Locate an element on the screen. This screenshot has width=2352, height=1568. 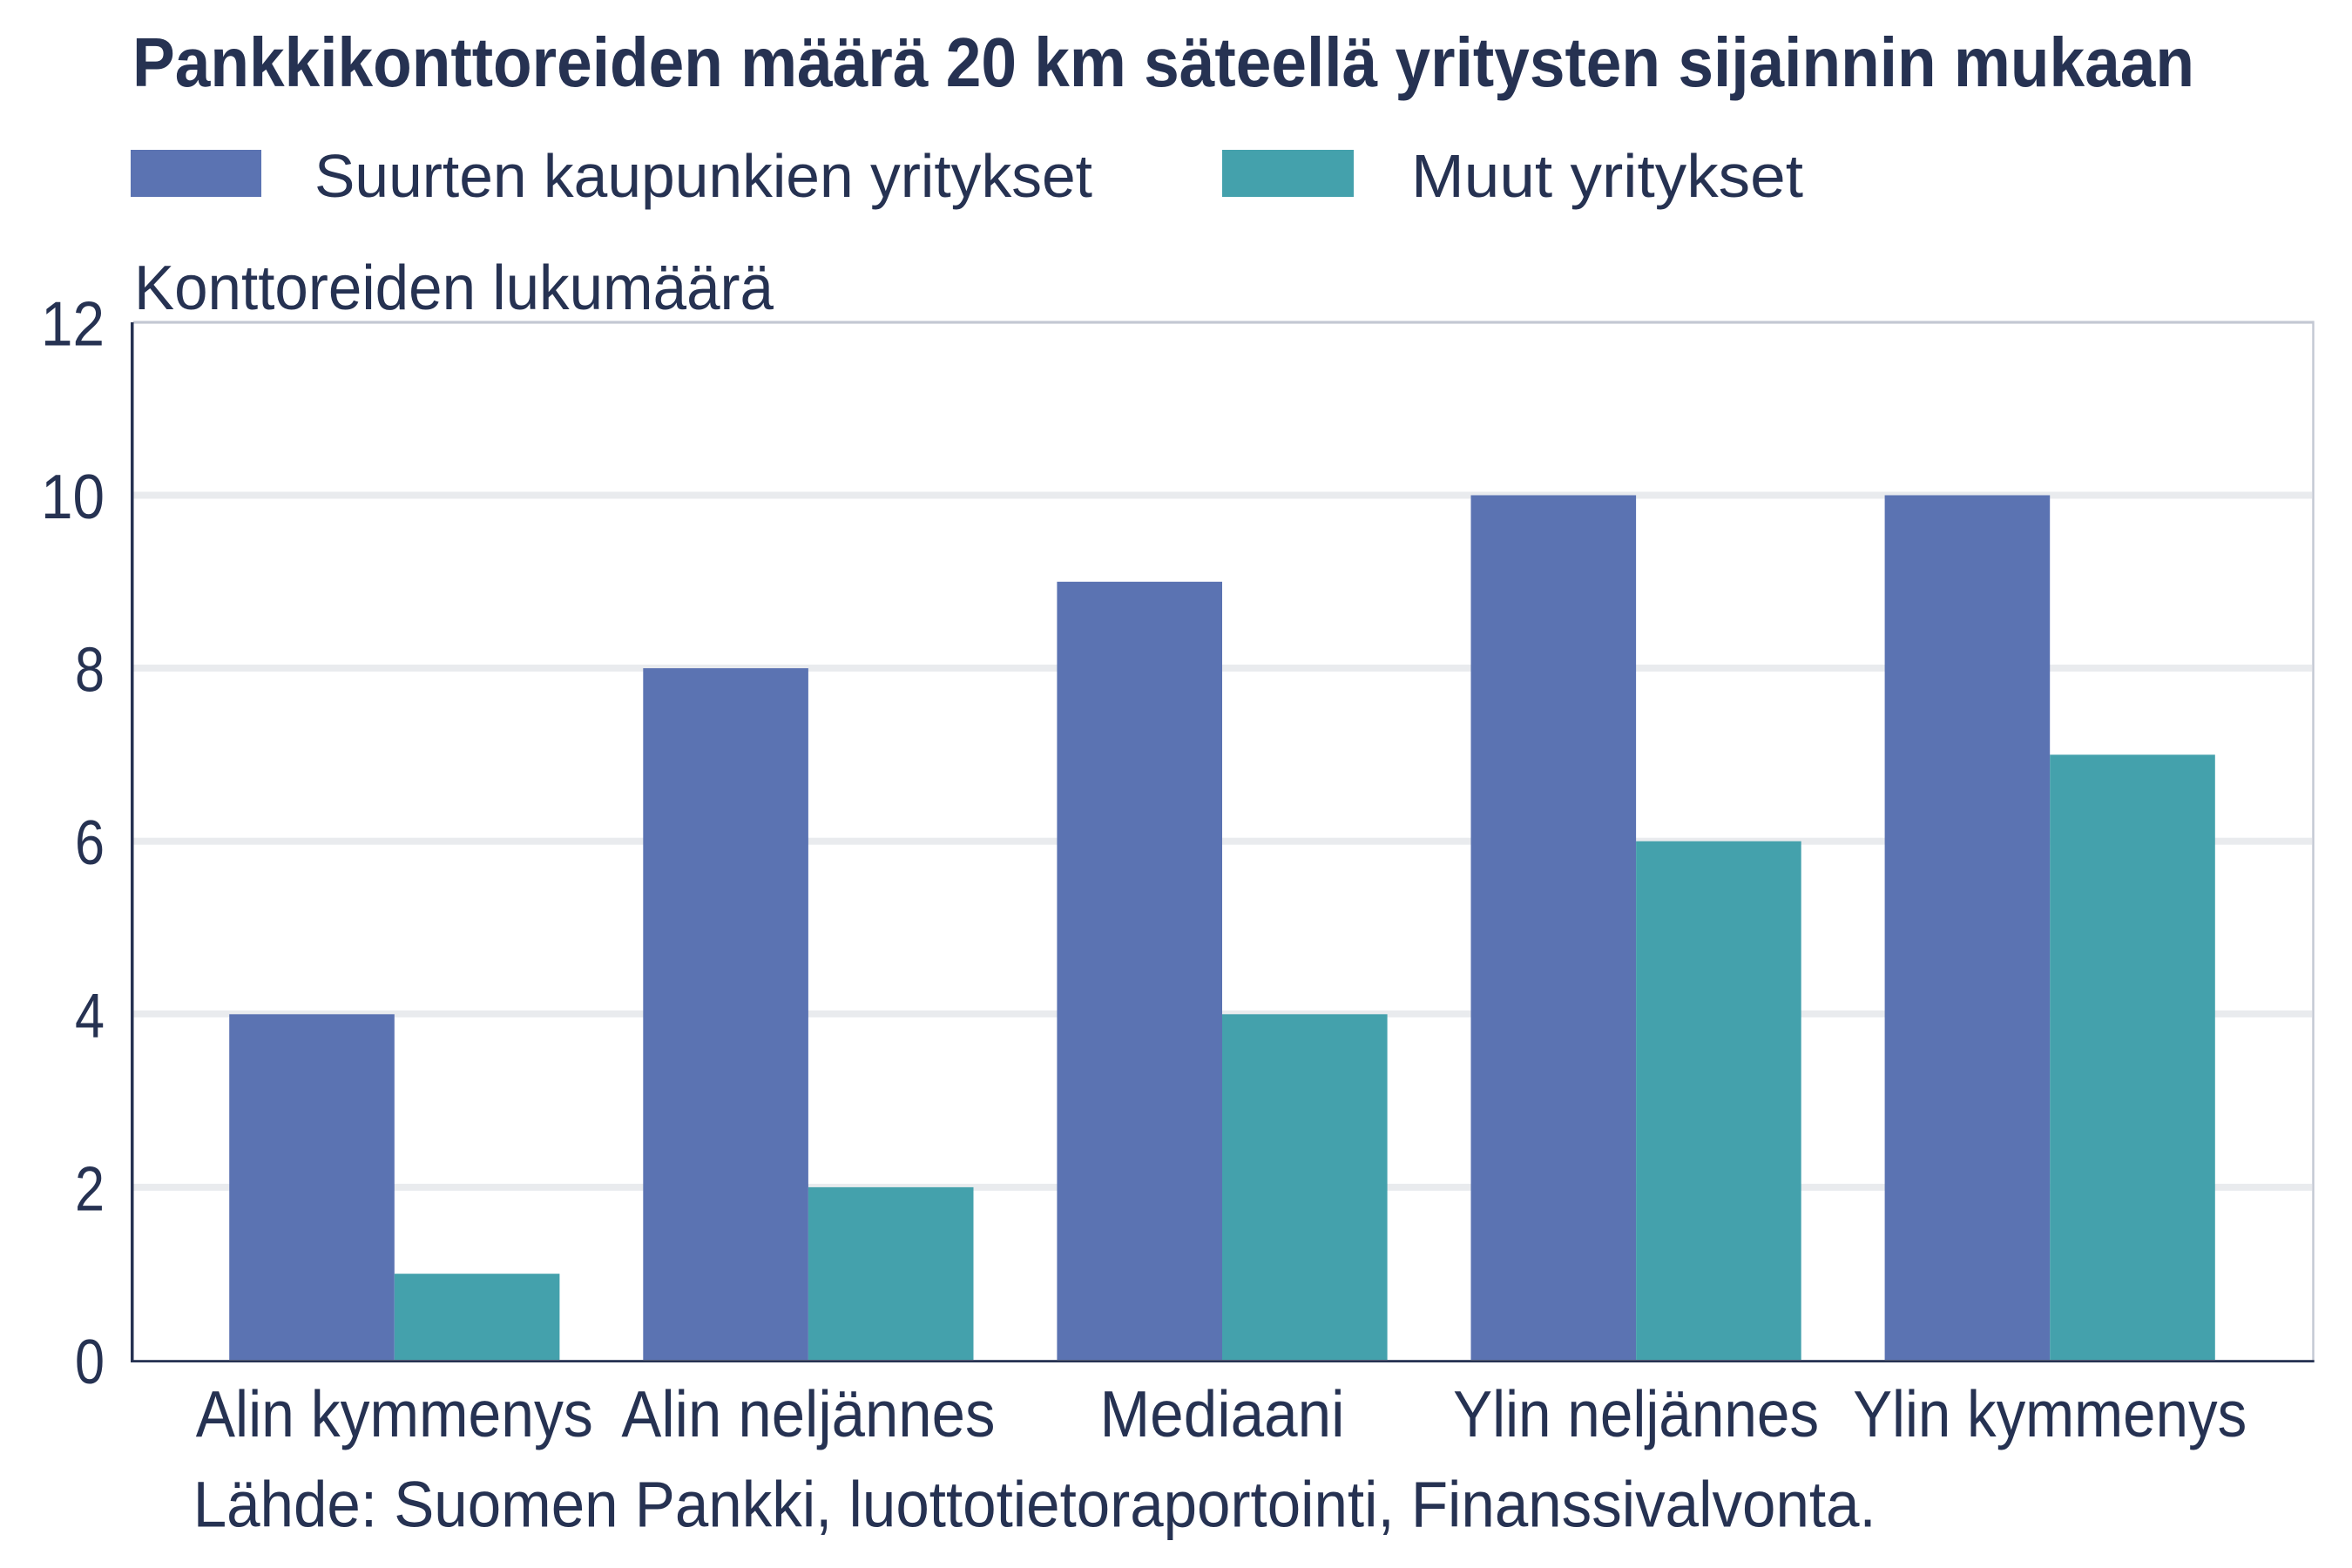
svg-text: Ylin kymmenys is located at coordinates (2050, 1413).